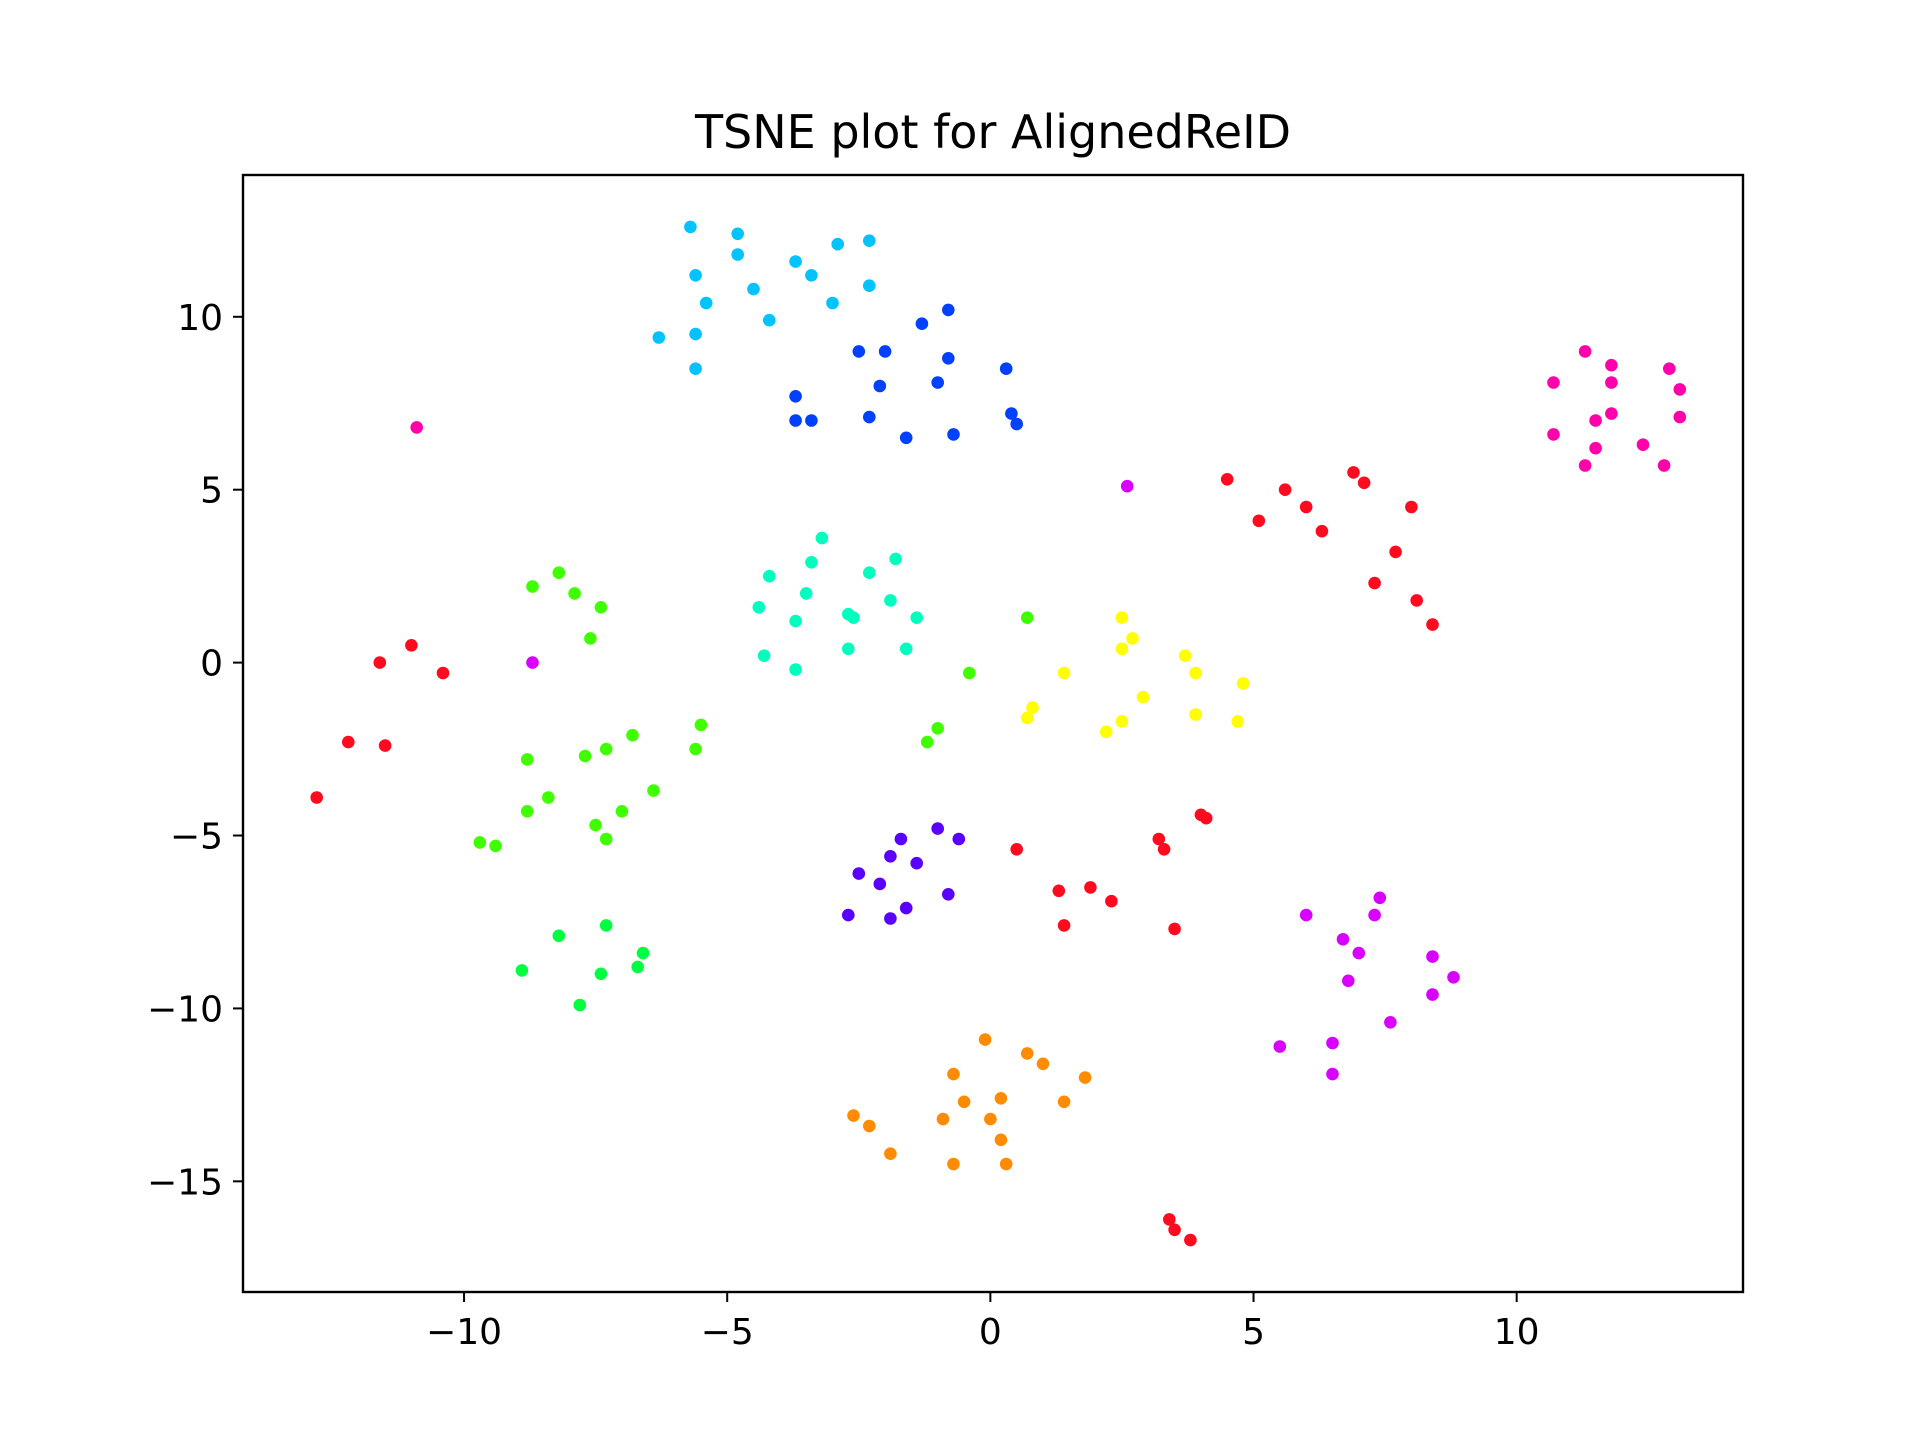 Image resolution: width=1920 pixels, height=1440 pixels. I want to click on x-tick-label: 0, so click(990, 1332).